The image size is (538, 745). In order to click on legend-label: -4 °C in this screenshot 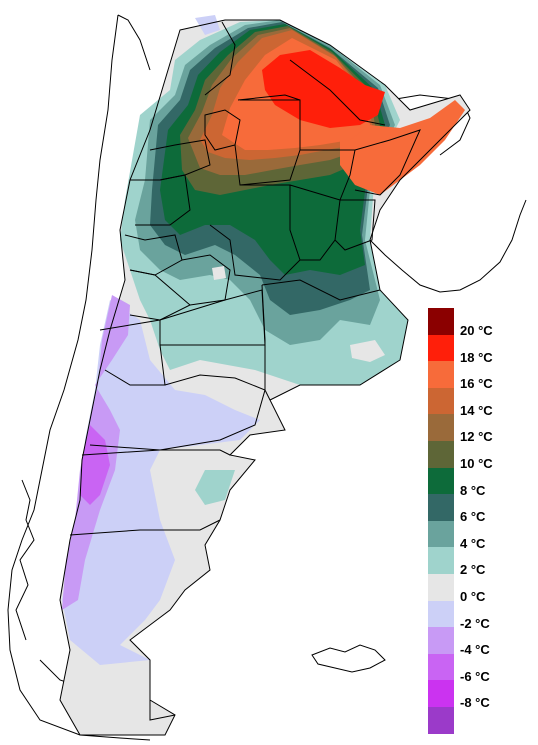, I will do `click(475, 650)`.